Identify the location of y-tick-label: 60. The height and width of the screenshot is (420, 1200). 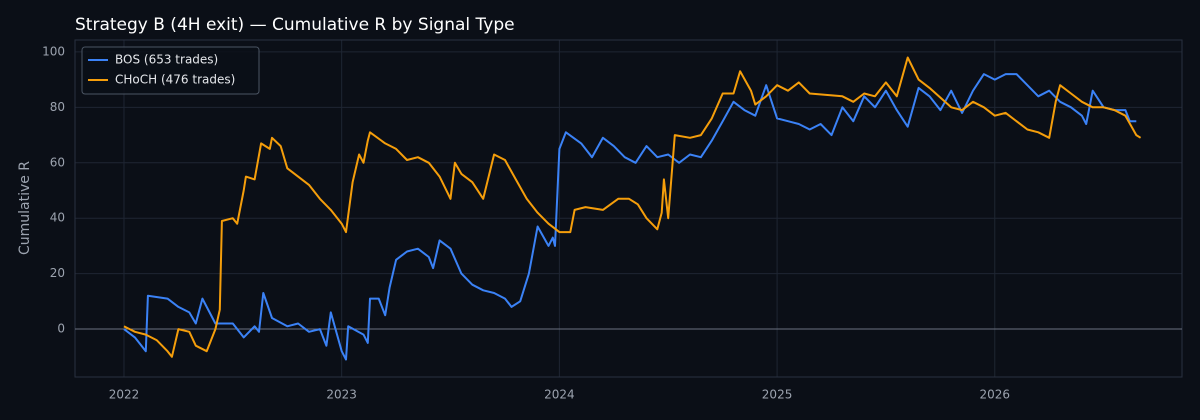
(57, 162).